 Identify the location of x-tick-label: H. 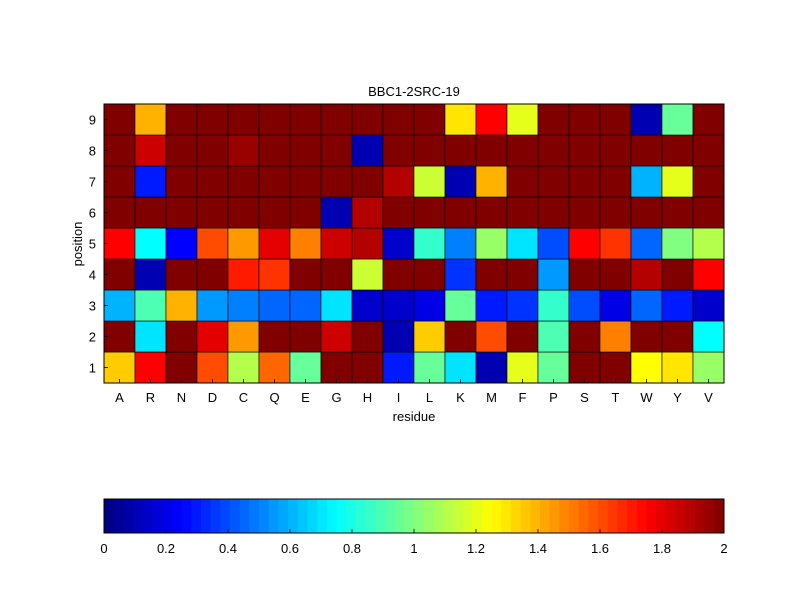
(367, 397).